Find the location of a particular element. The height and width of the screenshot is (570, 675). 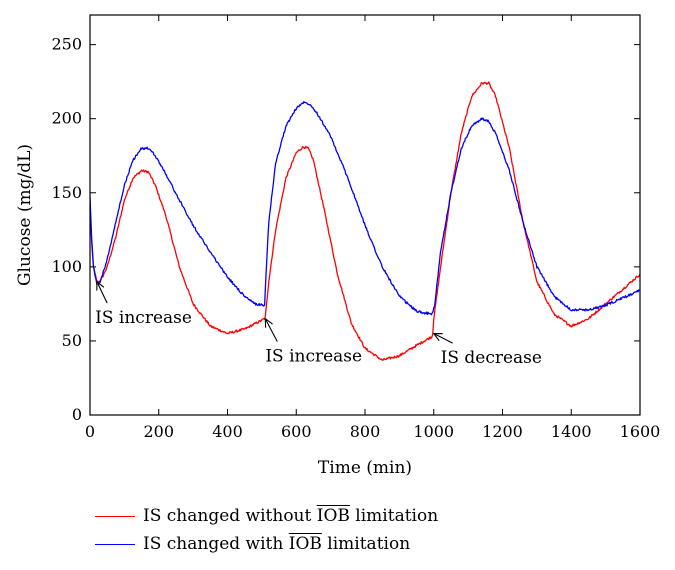

x-tick-label-5: 1000 is located at coordinates (433, 431).